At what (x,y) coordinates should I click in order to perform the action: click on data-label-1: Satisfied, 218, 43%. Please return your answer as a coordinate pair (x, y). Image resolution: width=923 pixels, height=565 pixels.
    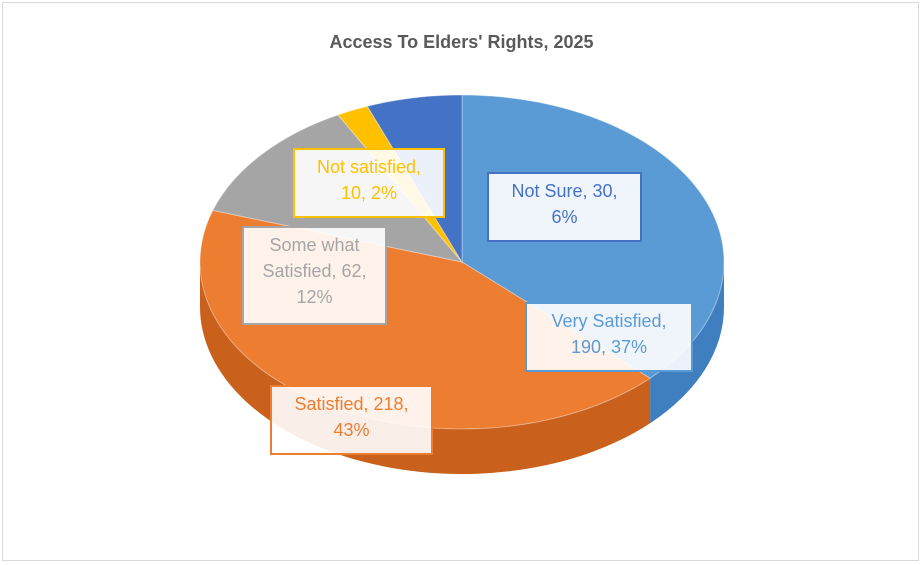
    Looking at the image, I should click on (351, 420).